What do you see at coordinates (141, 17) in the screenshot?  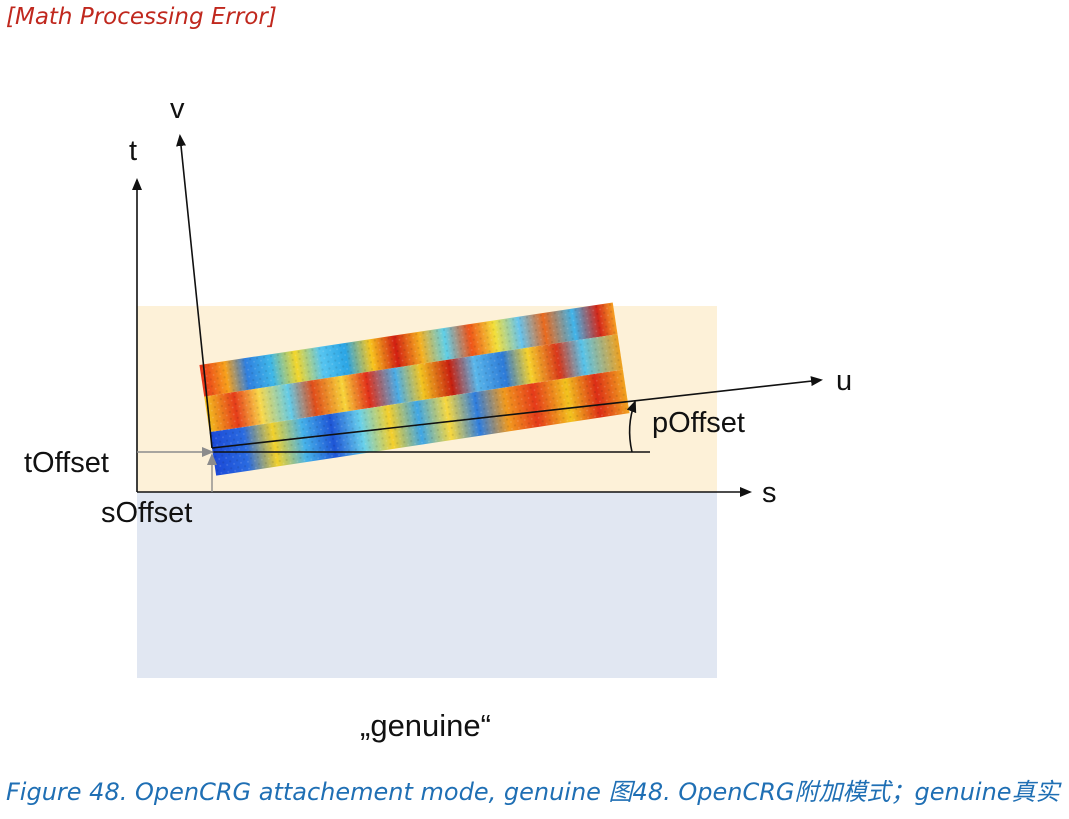 I see `math-error-text: [Math Processing Error]` at bounding box center [141, 17].